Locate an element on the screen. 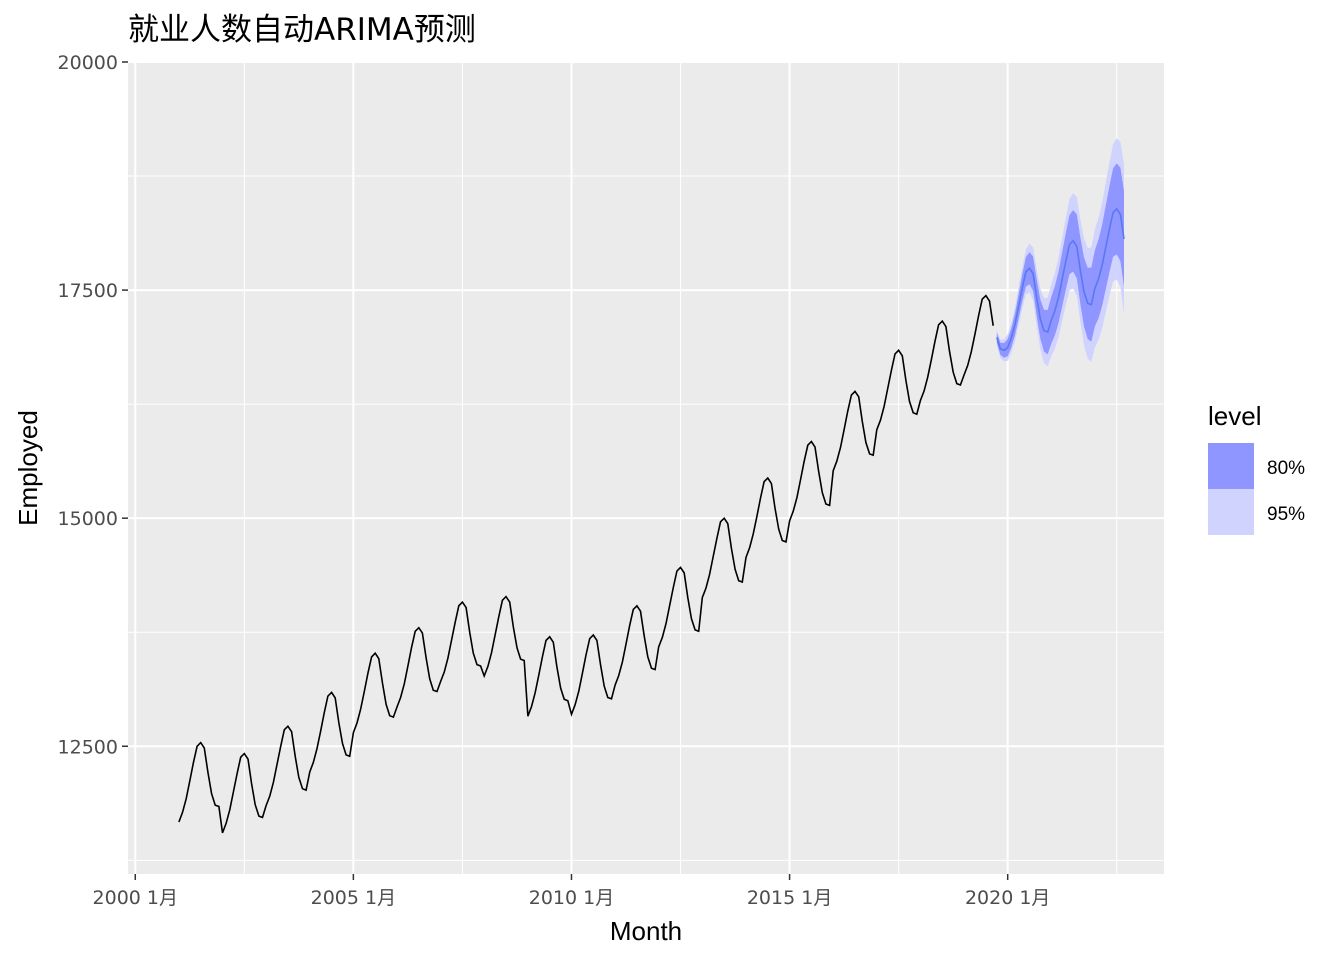  forecast-mean-line is located at coordinates (1060, 279).